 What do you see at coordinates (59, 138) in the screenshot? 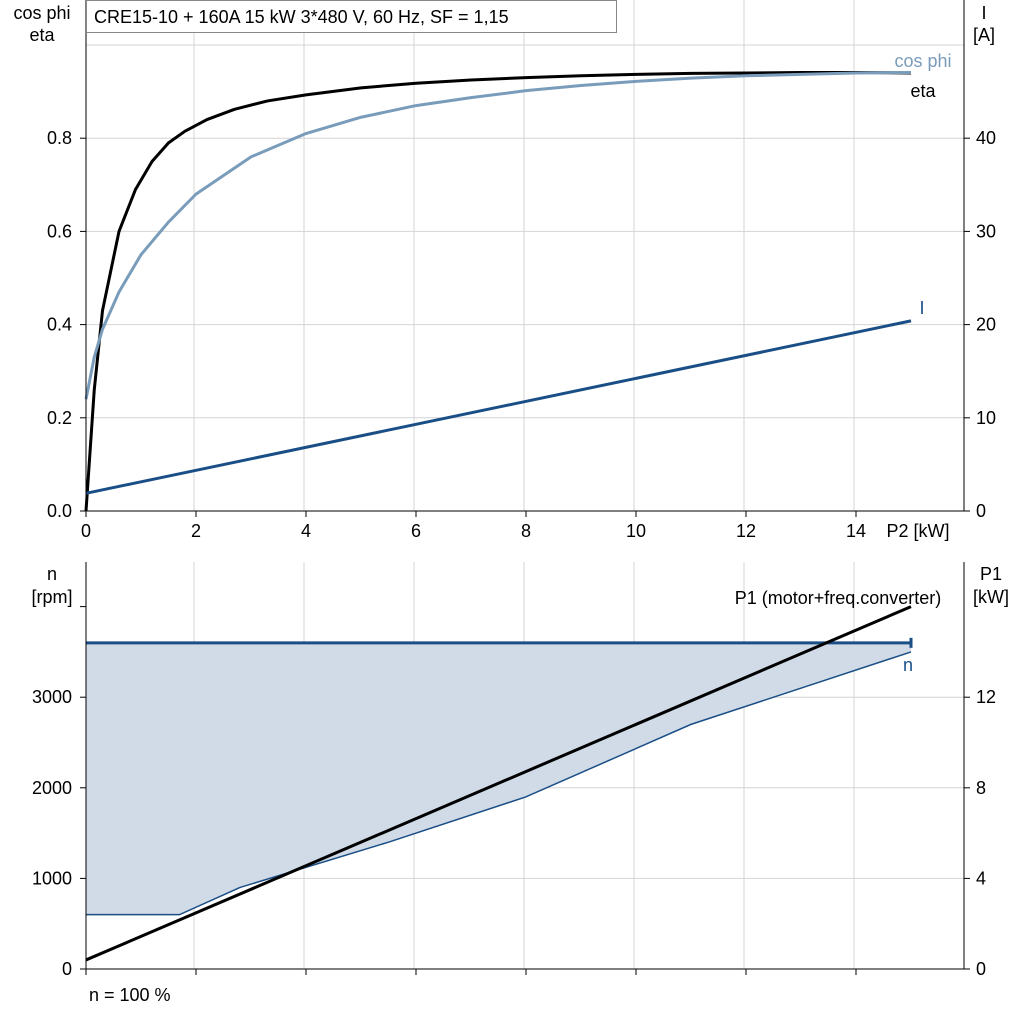
I see `y-left-tick-label: 0.8` at bounding box center [59, 138].